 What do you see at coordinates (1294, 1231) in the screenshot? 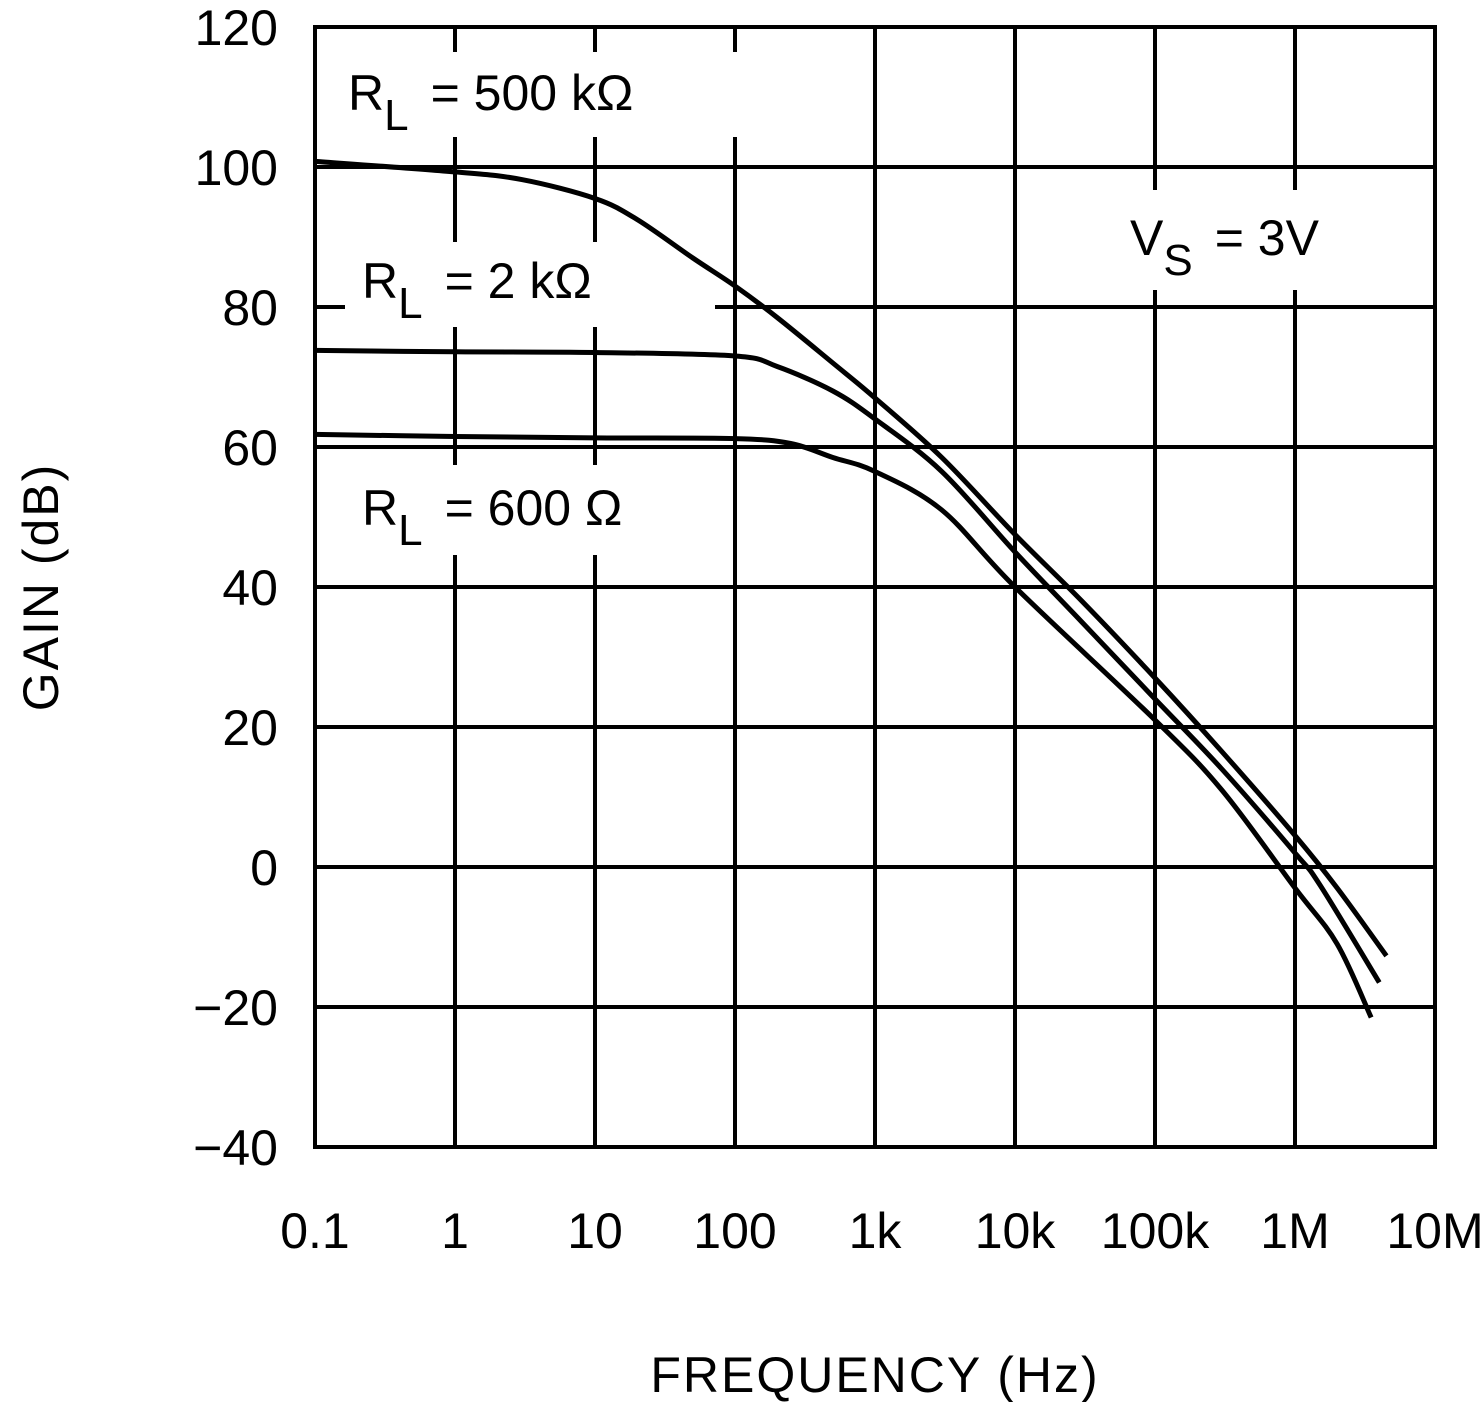
I see `x-tick-label: 1M` at bounding box center [1294, 1231].